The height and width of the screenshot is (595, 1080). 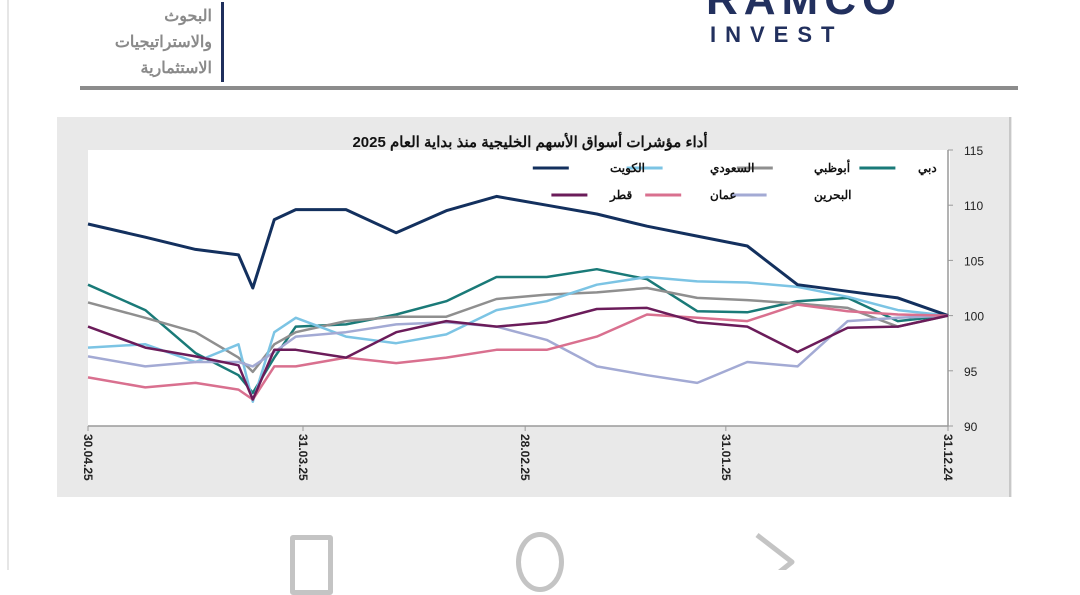 I want to click on y-tick-label: 105, so click(x=974, y=261).